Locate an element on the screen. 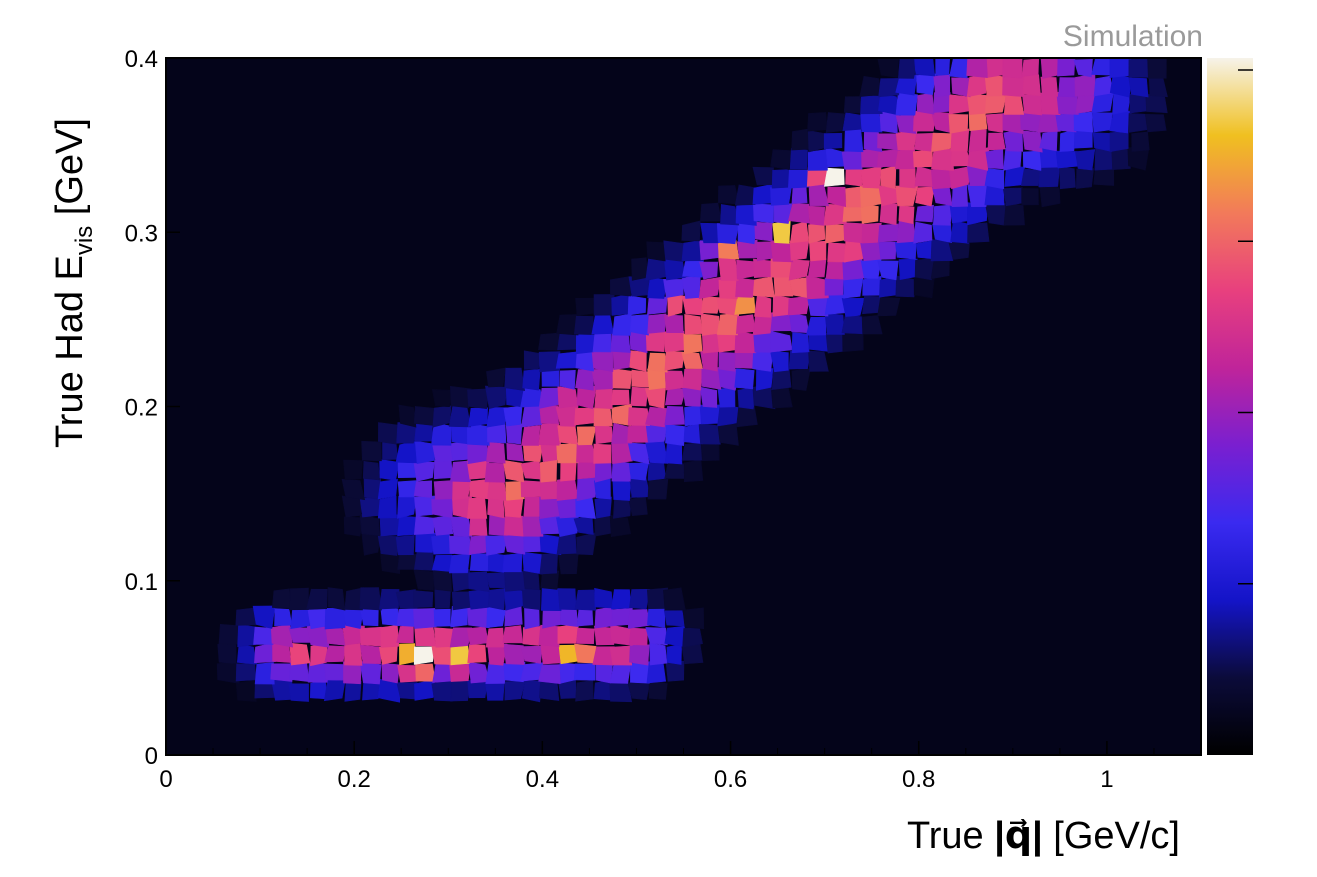  y-tick-label: 0.3 is located at coordinates (141, 233).